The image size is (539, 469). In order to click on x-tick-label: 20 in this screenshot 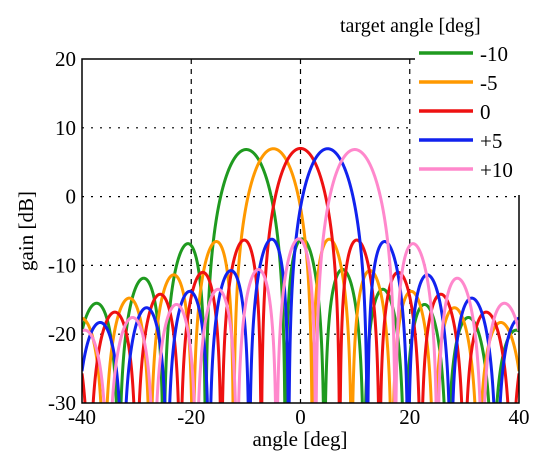, I will do `click(409, 417)`.